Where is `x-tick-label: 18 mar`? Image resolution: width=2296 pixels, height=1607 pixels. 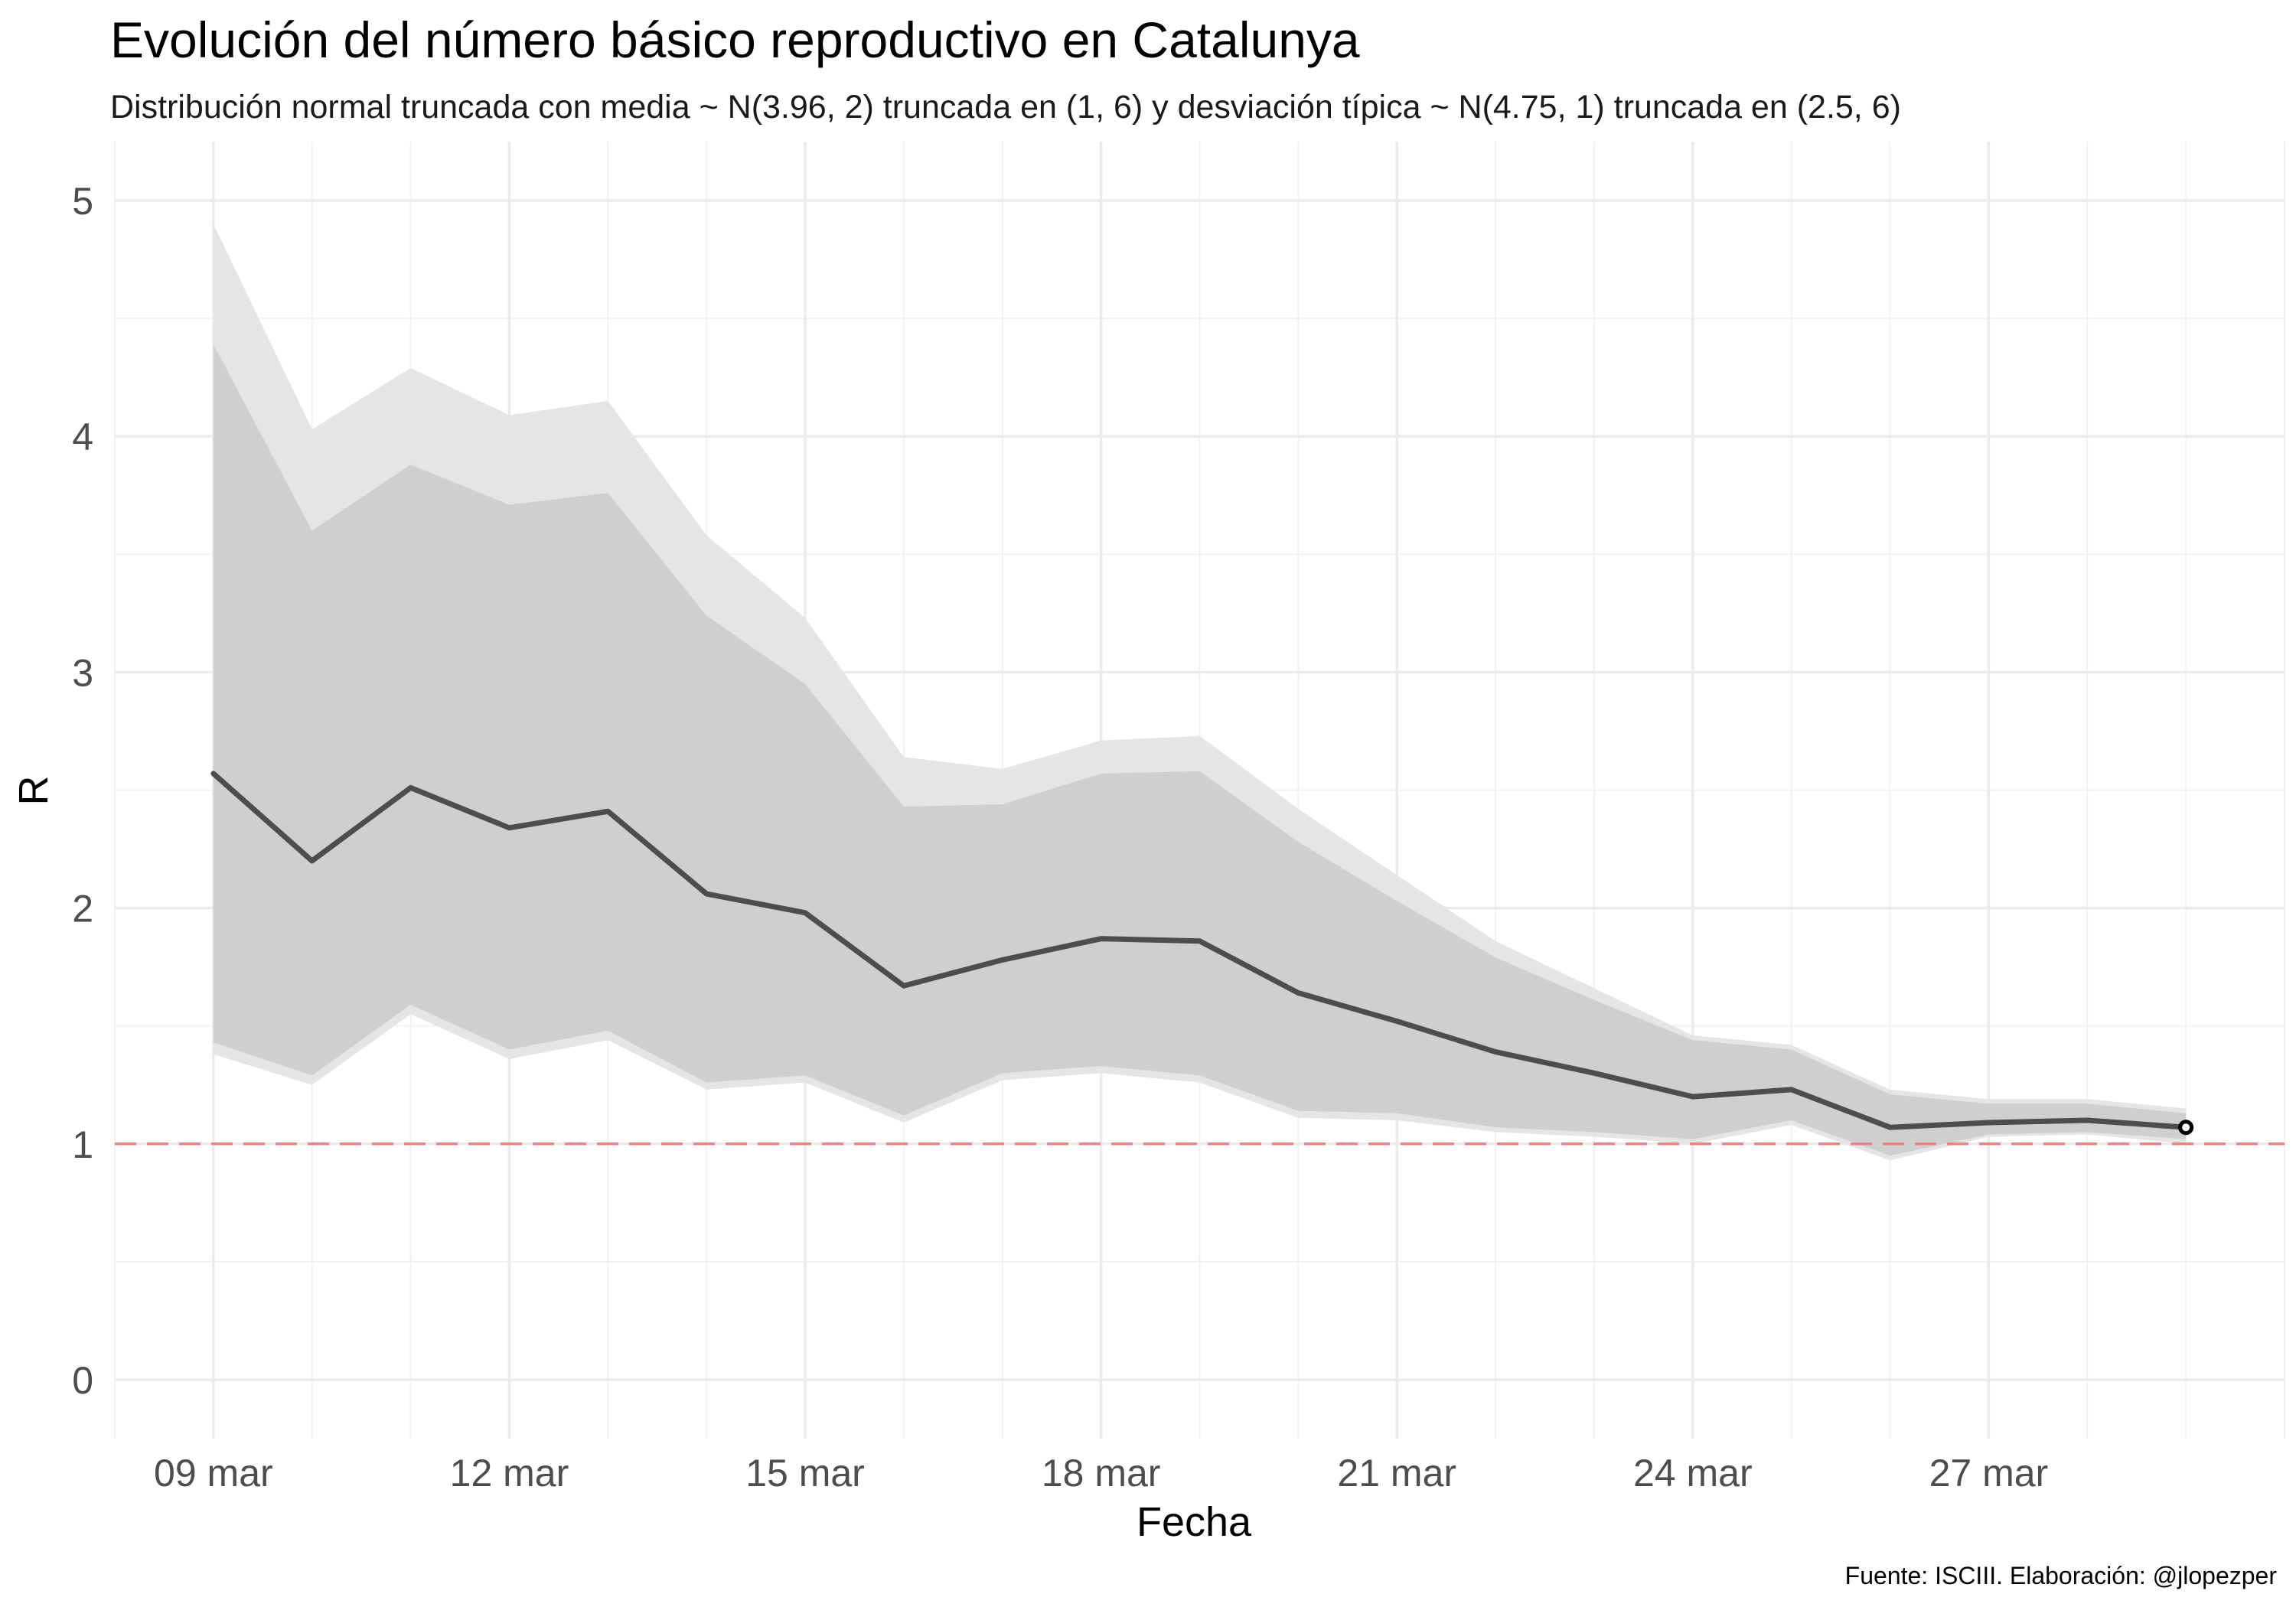 x-tick-label: 18 mar is located at coordinates (1101, 1473).